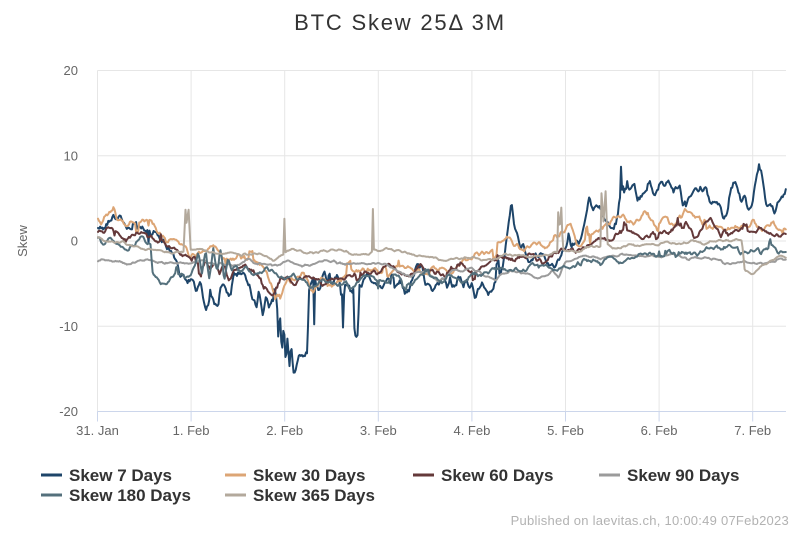 The width and height of the screenshot is (800, 538). Describe the element at coordinates (68, 326) in the screenshot. I see `svg-text: -10` at that location.